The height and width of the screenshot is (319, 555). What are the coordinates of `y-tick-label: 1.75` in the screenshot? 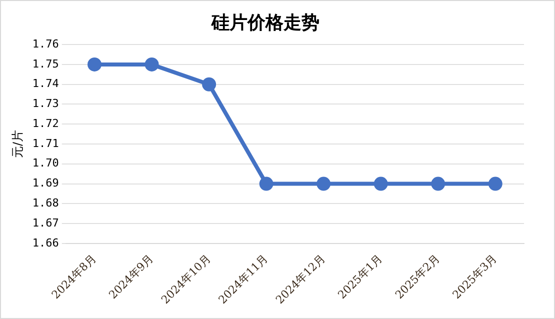 It's located at (45, 63).